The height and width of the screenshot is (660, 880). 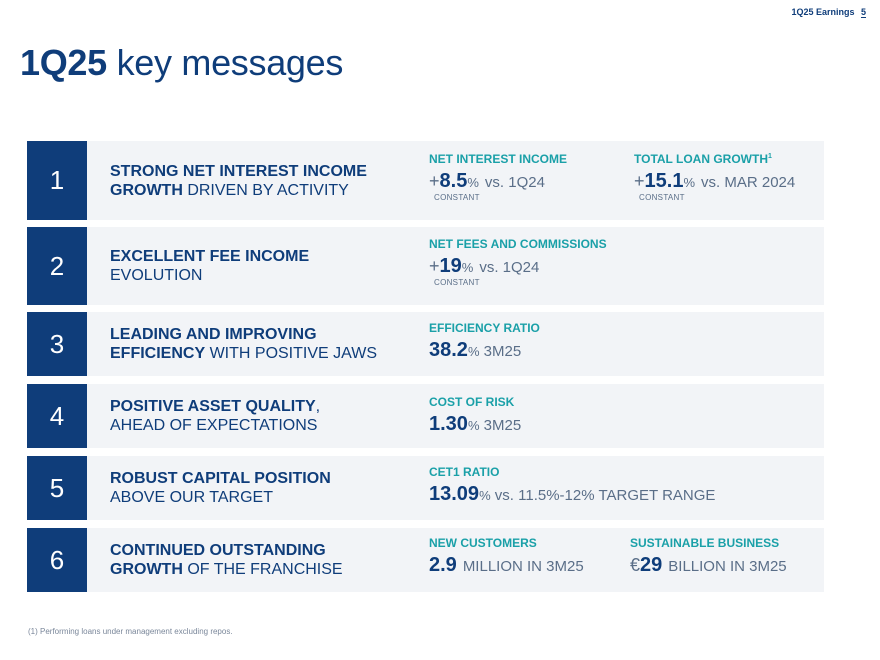 What do you see at coordinates (318, 406) in the screenshot?
I see `message-text: ,` at bounding box center [318, 406].